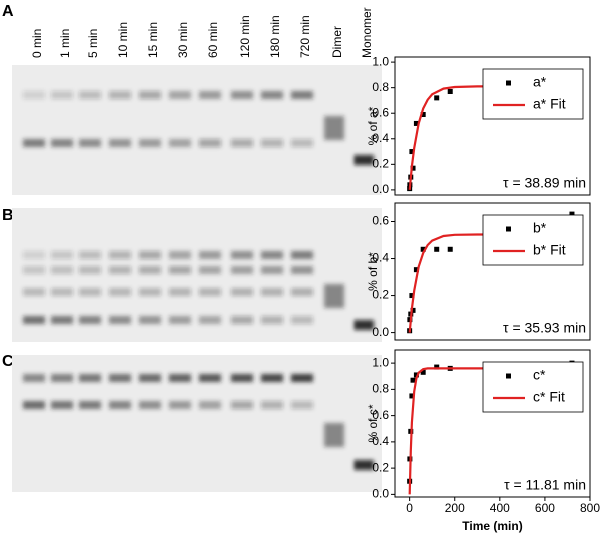  I want to click on legend-label: c*, so click(539, 375).